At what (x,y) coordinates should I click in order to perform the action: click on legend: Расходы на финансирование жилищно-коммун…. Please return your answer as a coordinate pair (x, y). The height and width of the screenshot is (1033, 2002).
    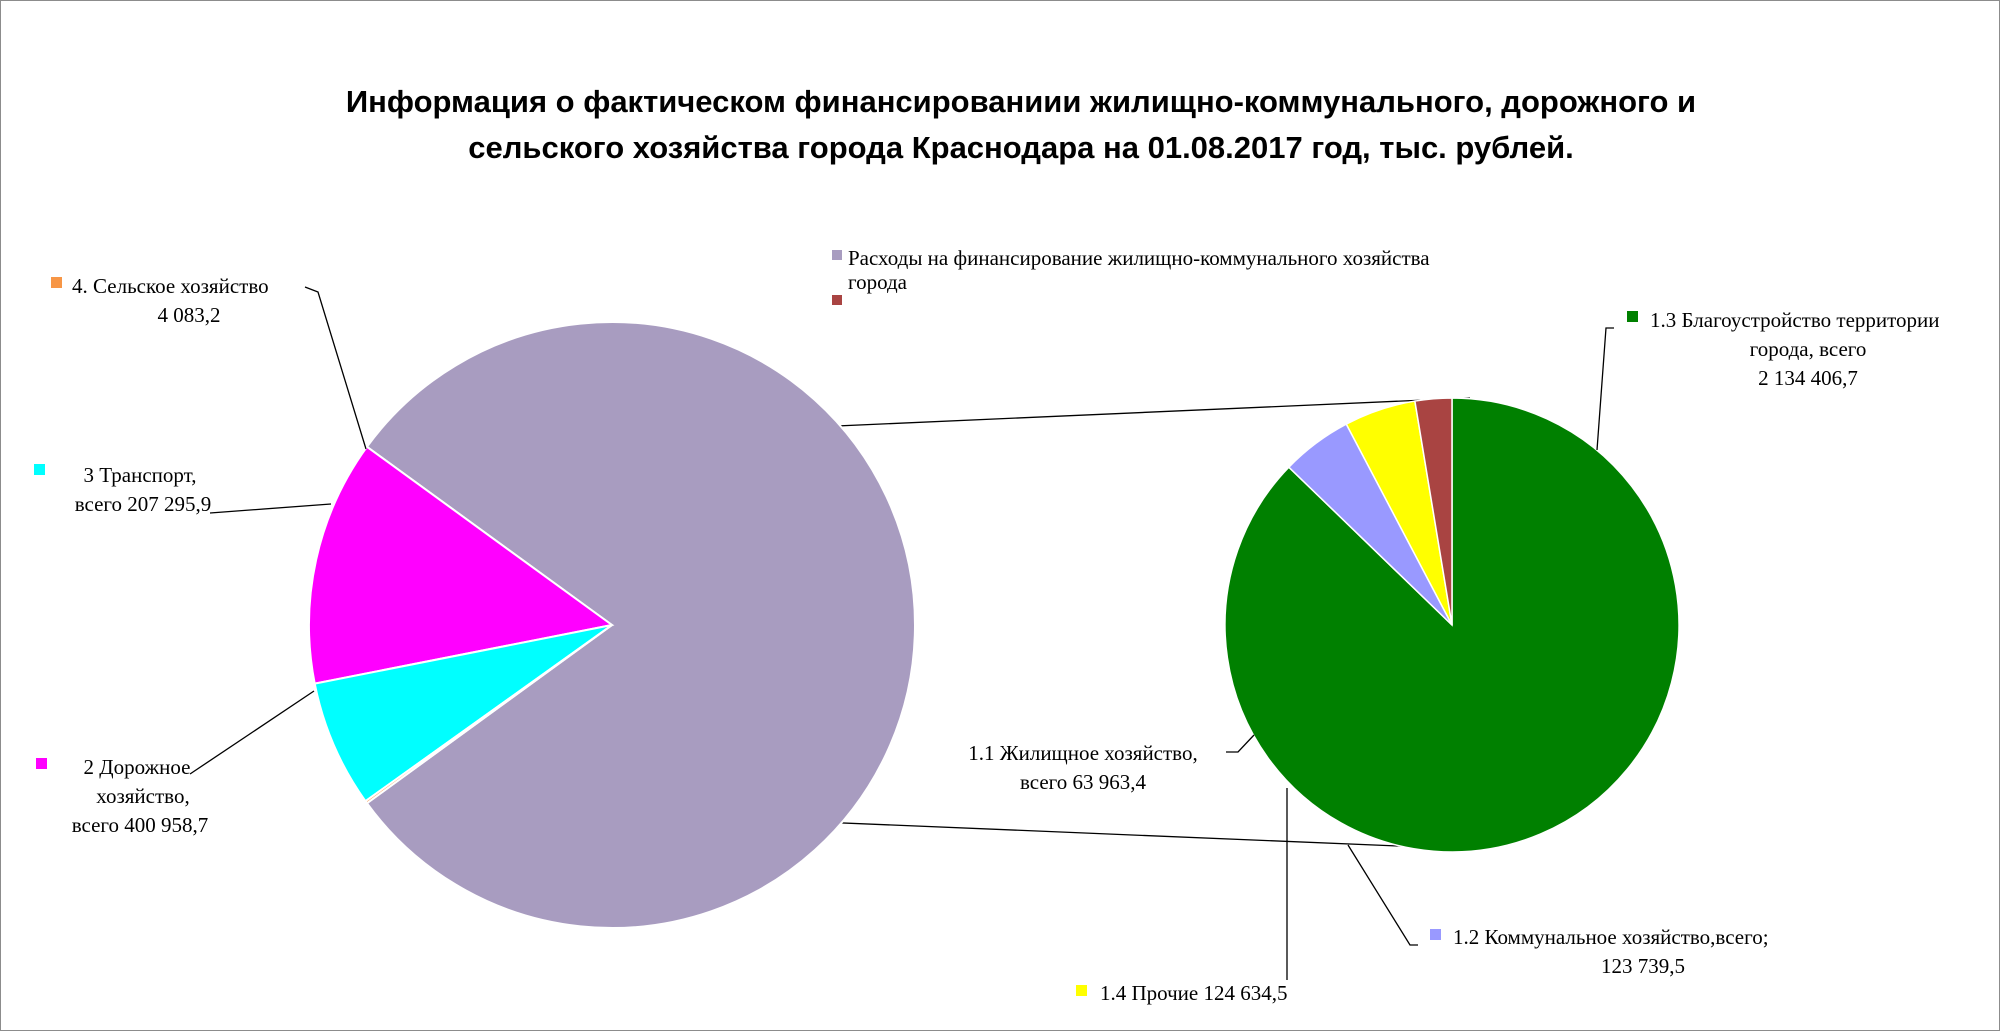
    Looking at the image, I should click on (1131, 275).